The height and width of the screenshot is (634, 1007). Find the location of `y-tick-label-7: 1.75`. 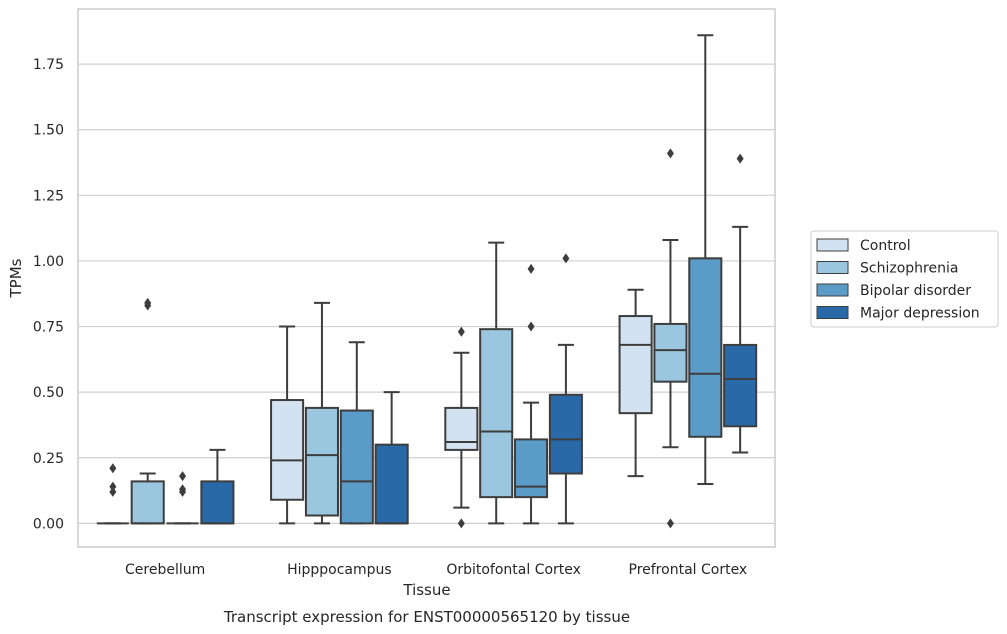

y-tick-label-7: 1.75 is located at coordinates (48, 65).